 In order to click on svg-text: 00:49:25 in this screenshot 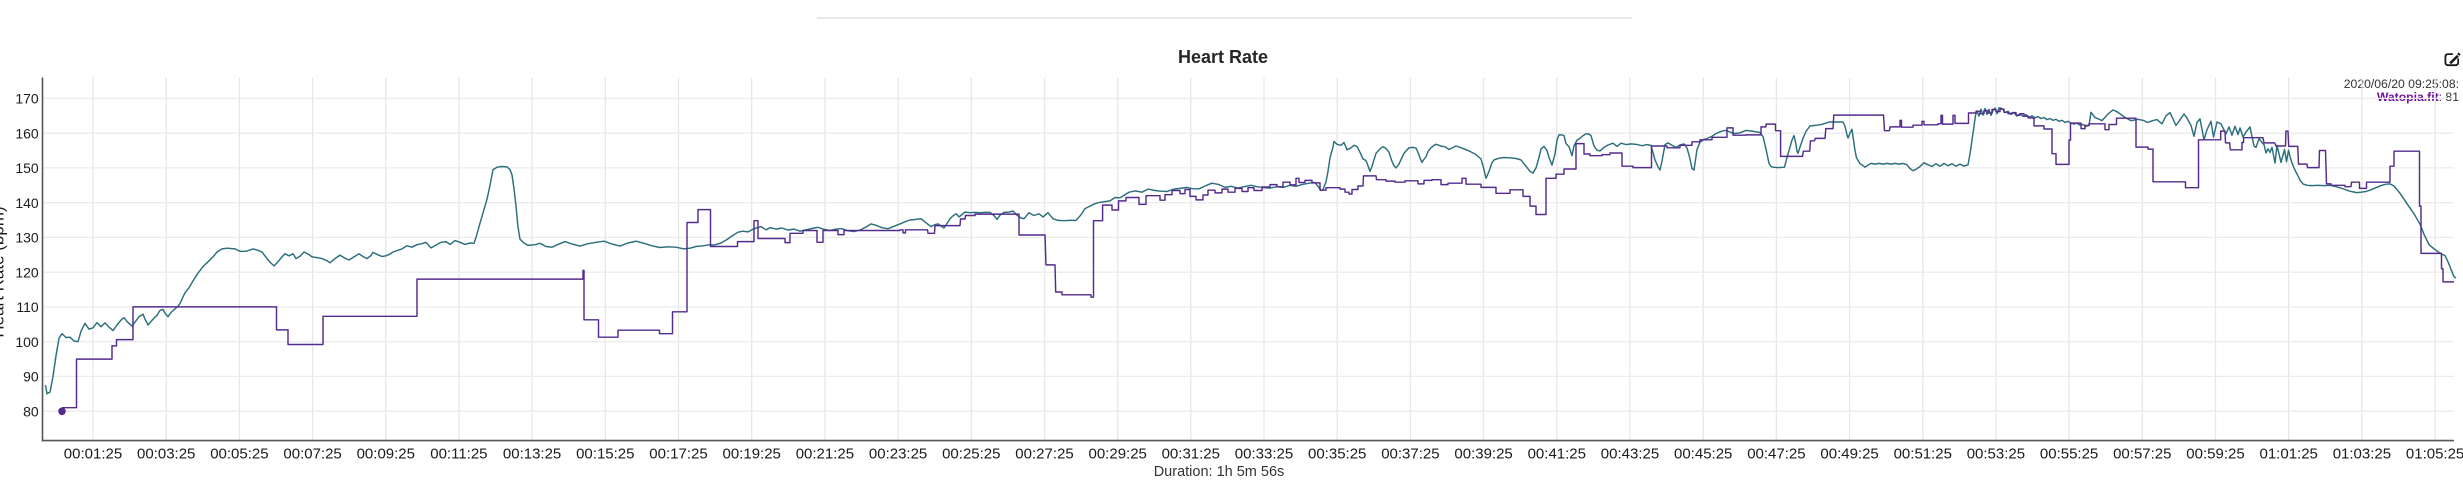, I will do `click(1849, 454)`.